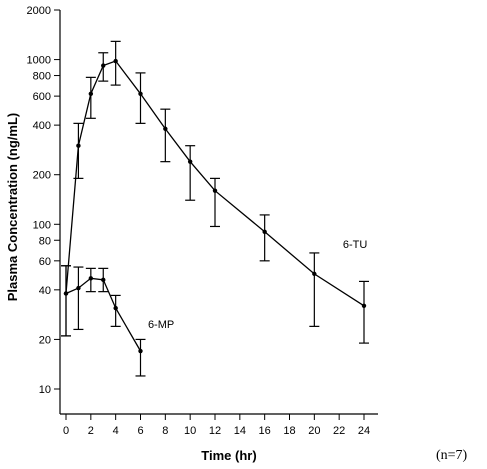  Describe the element at coordinates (240, 431) in the screenshot. I see `x-tick-label-14: 14` at that location.